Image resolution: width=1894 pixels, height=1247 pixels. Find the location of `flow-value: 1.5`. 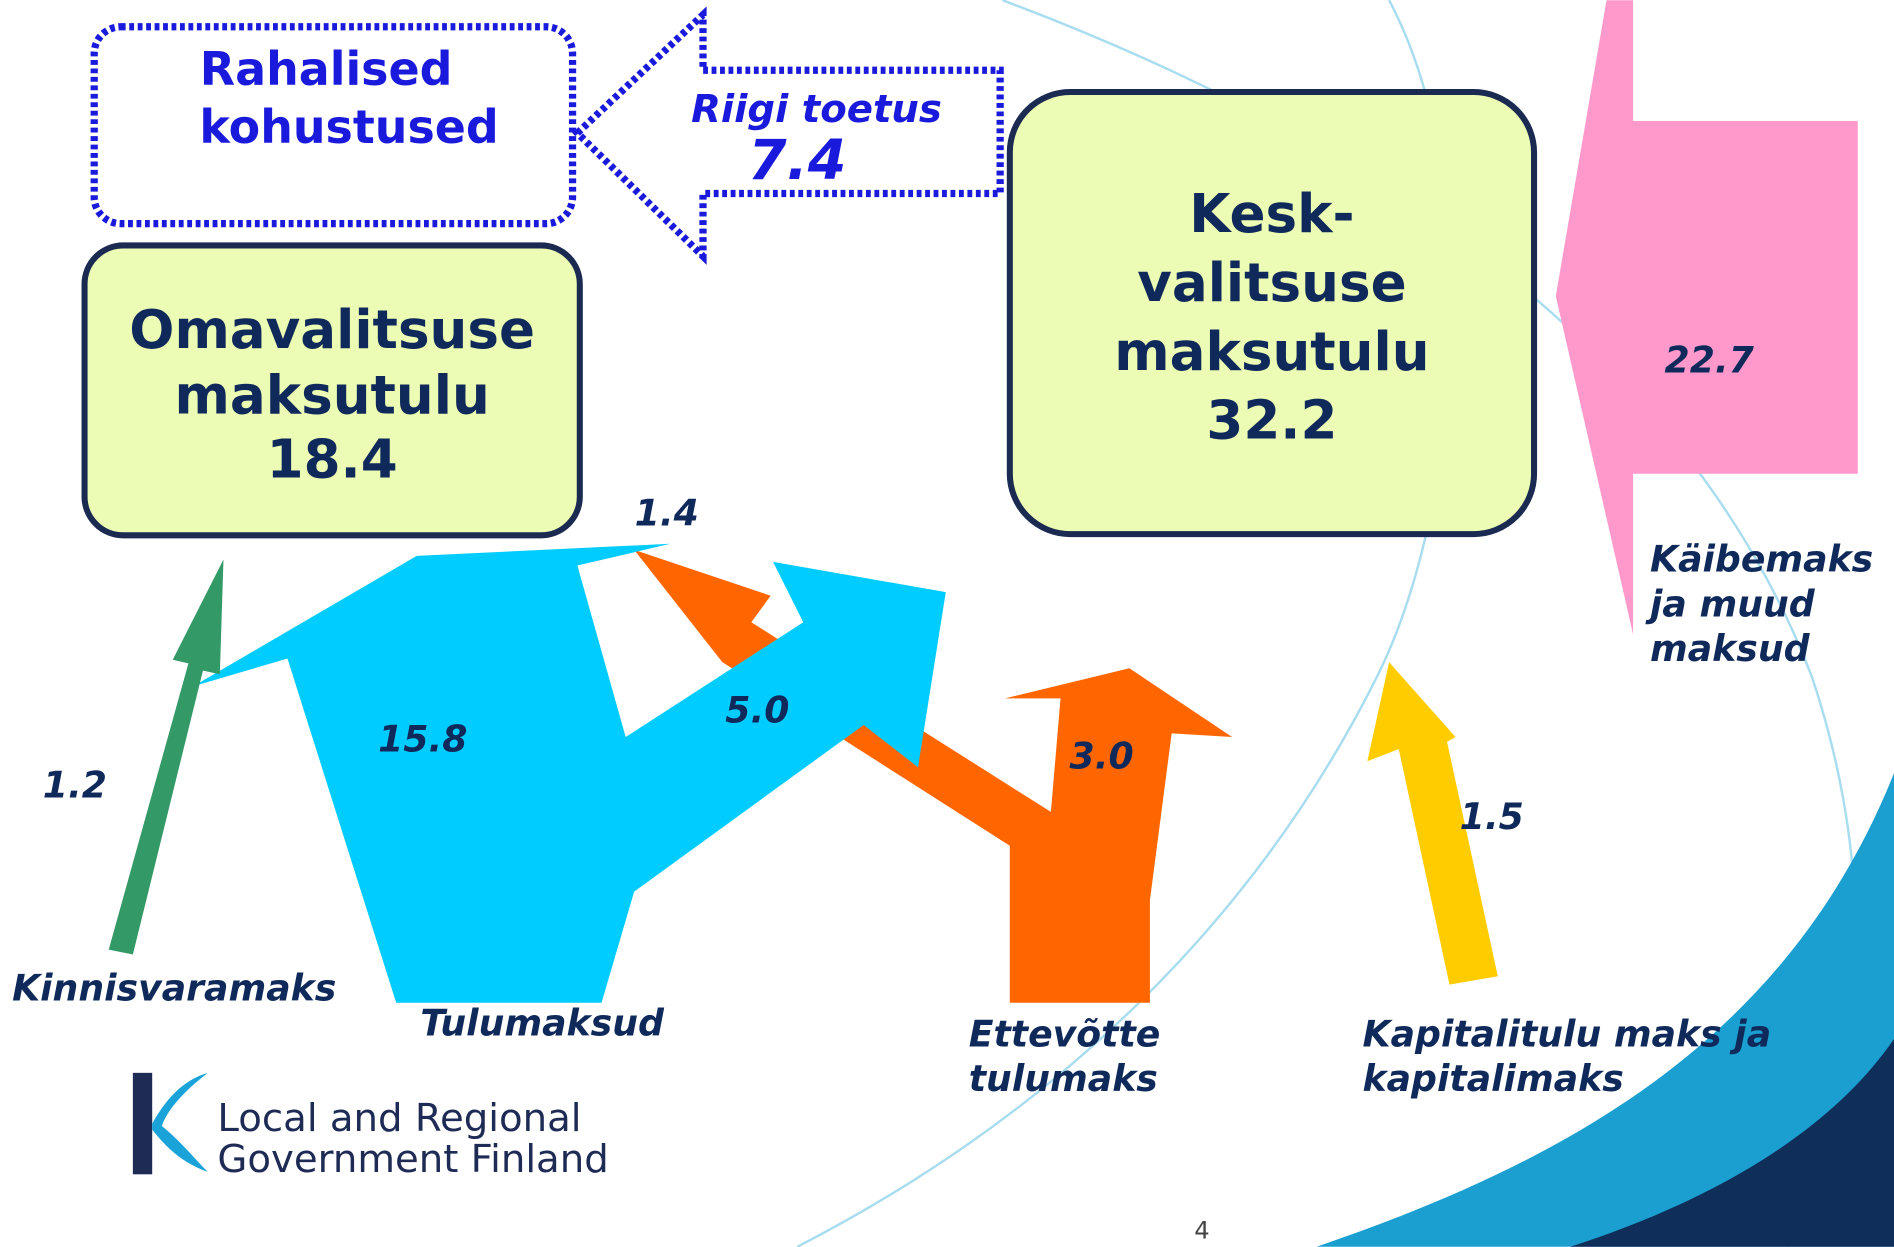

flow-value: 1.5 is located at coordinates (1492, 816).